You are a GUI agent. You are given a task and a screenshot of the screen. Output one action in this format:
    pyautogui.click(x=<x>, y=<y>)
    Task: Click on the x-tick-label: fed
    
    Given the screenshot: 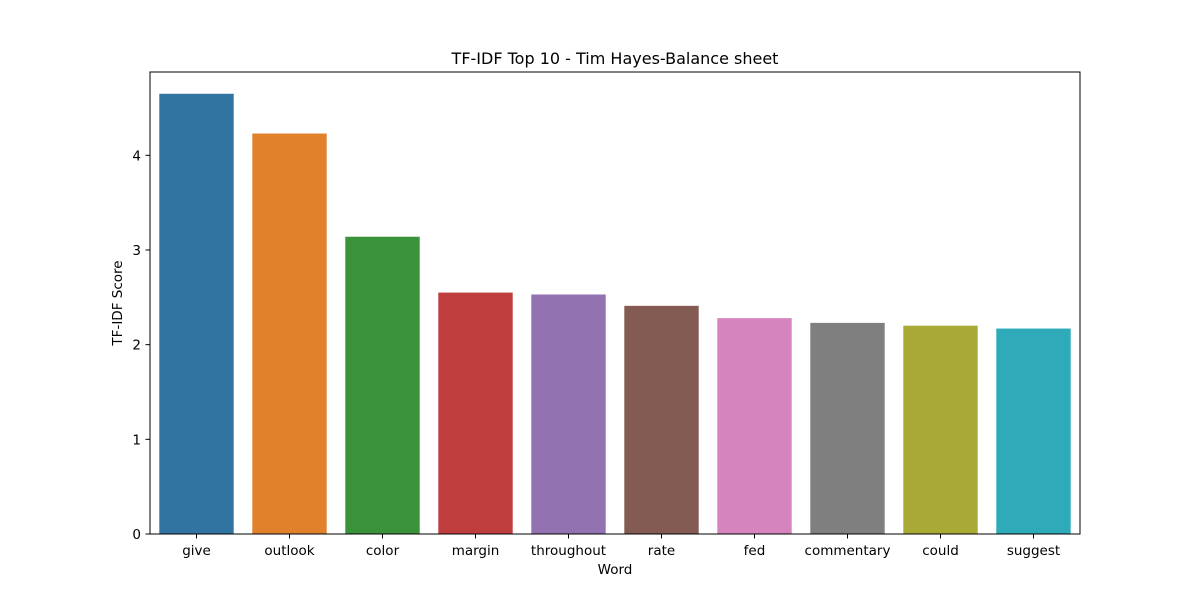 What is the action you would take?
    pyautogui.click(x=755, y=551)
    